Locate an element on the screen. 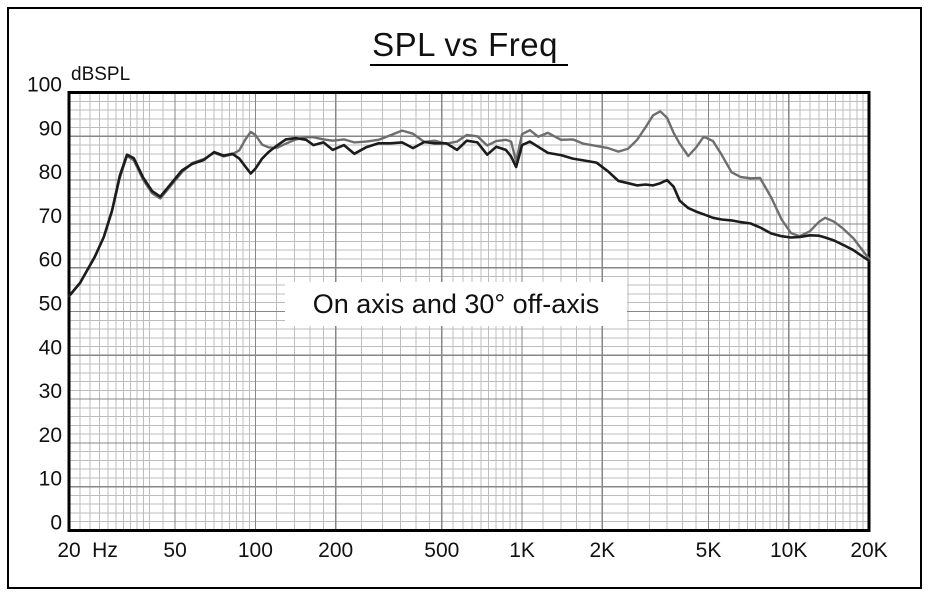  y-tick-label: 70 is located at coordinates (50, 216).